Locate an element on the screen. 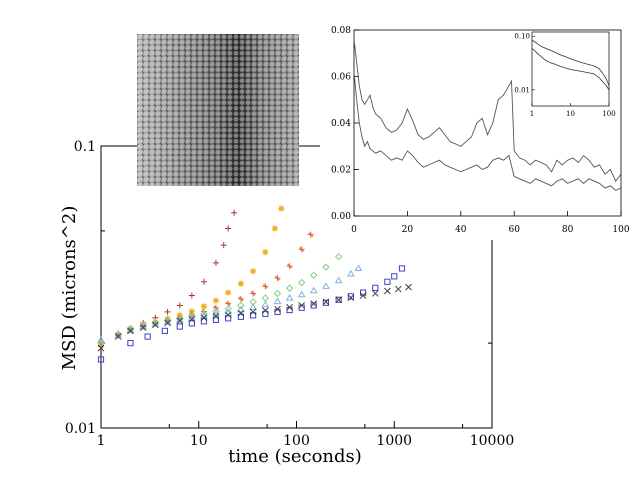 This screenshot has width=636, height=477. series-star is located at coordinates (191, 276).